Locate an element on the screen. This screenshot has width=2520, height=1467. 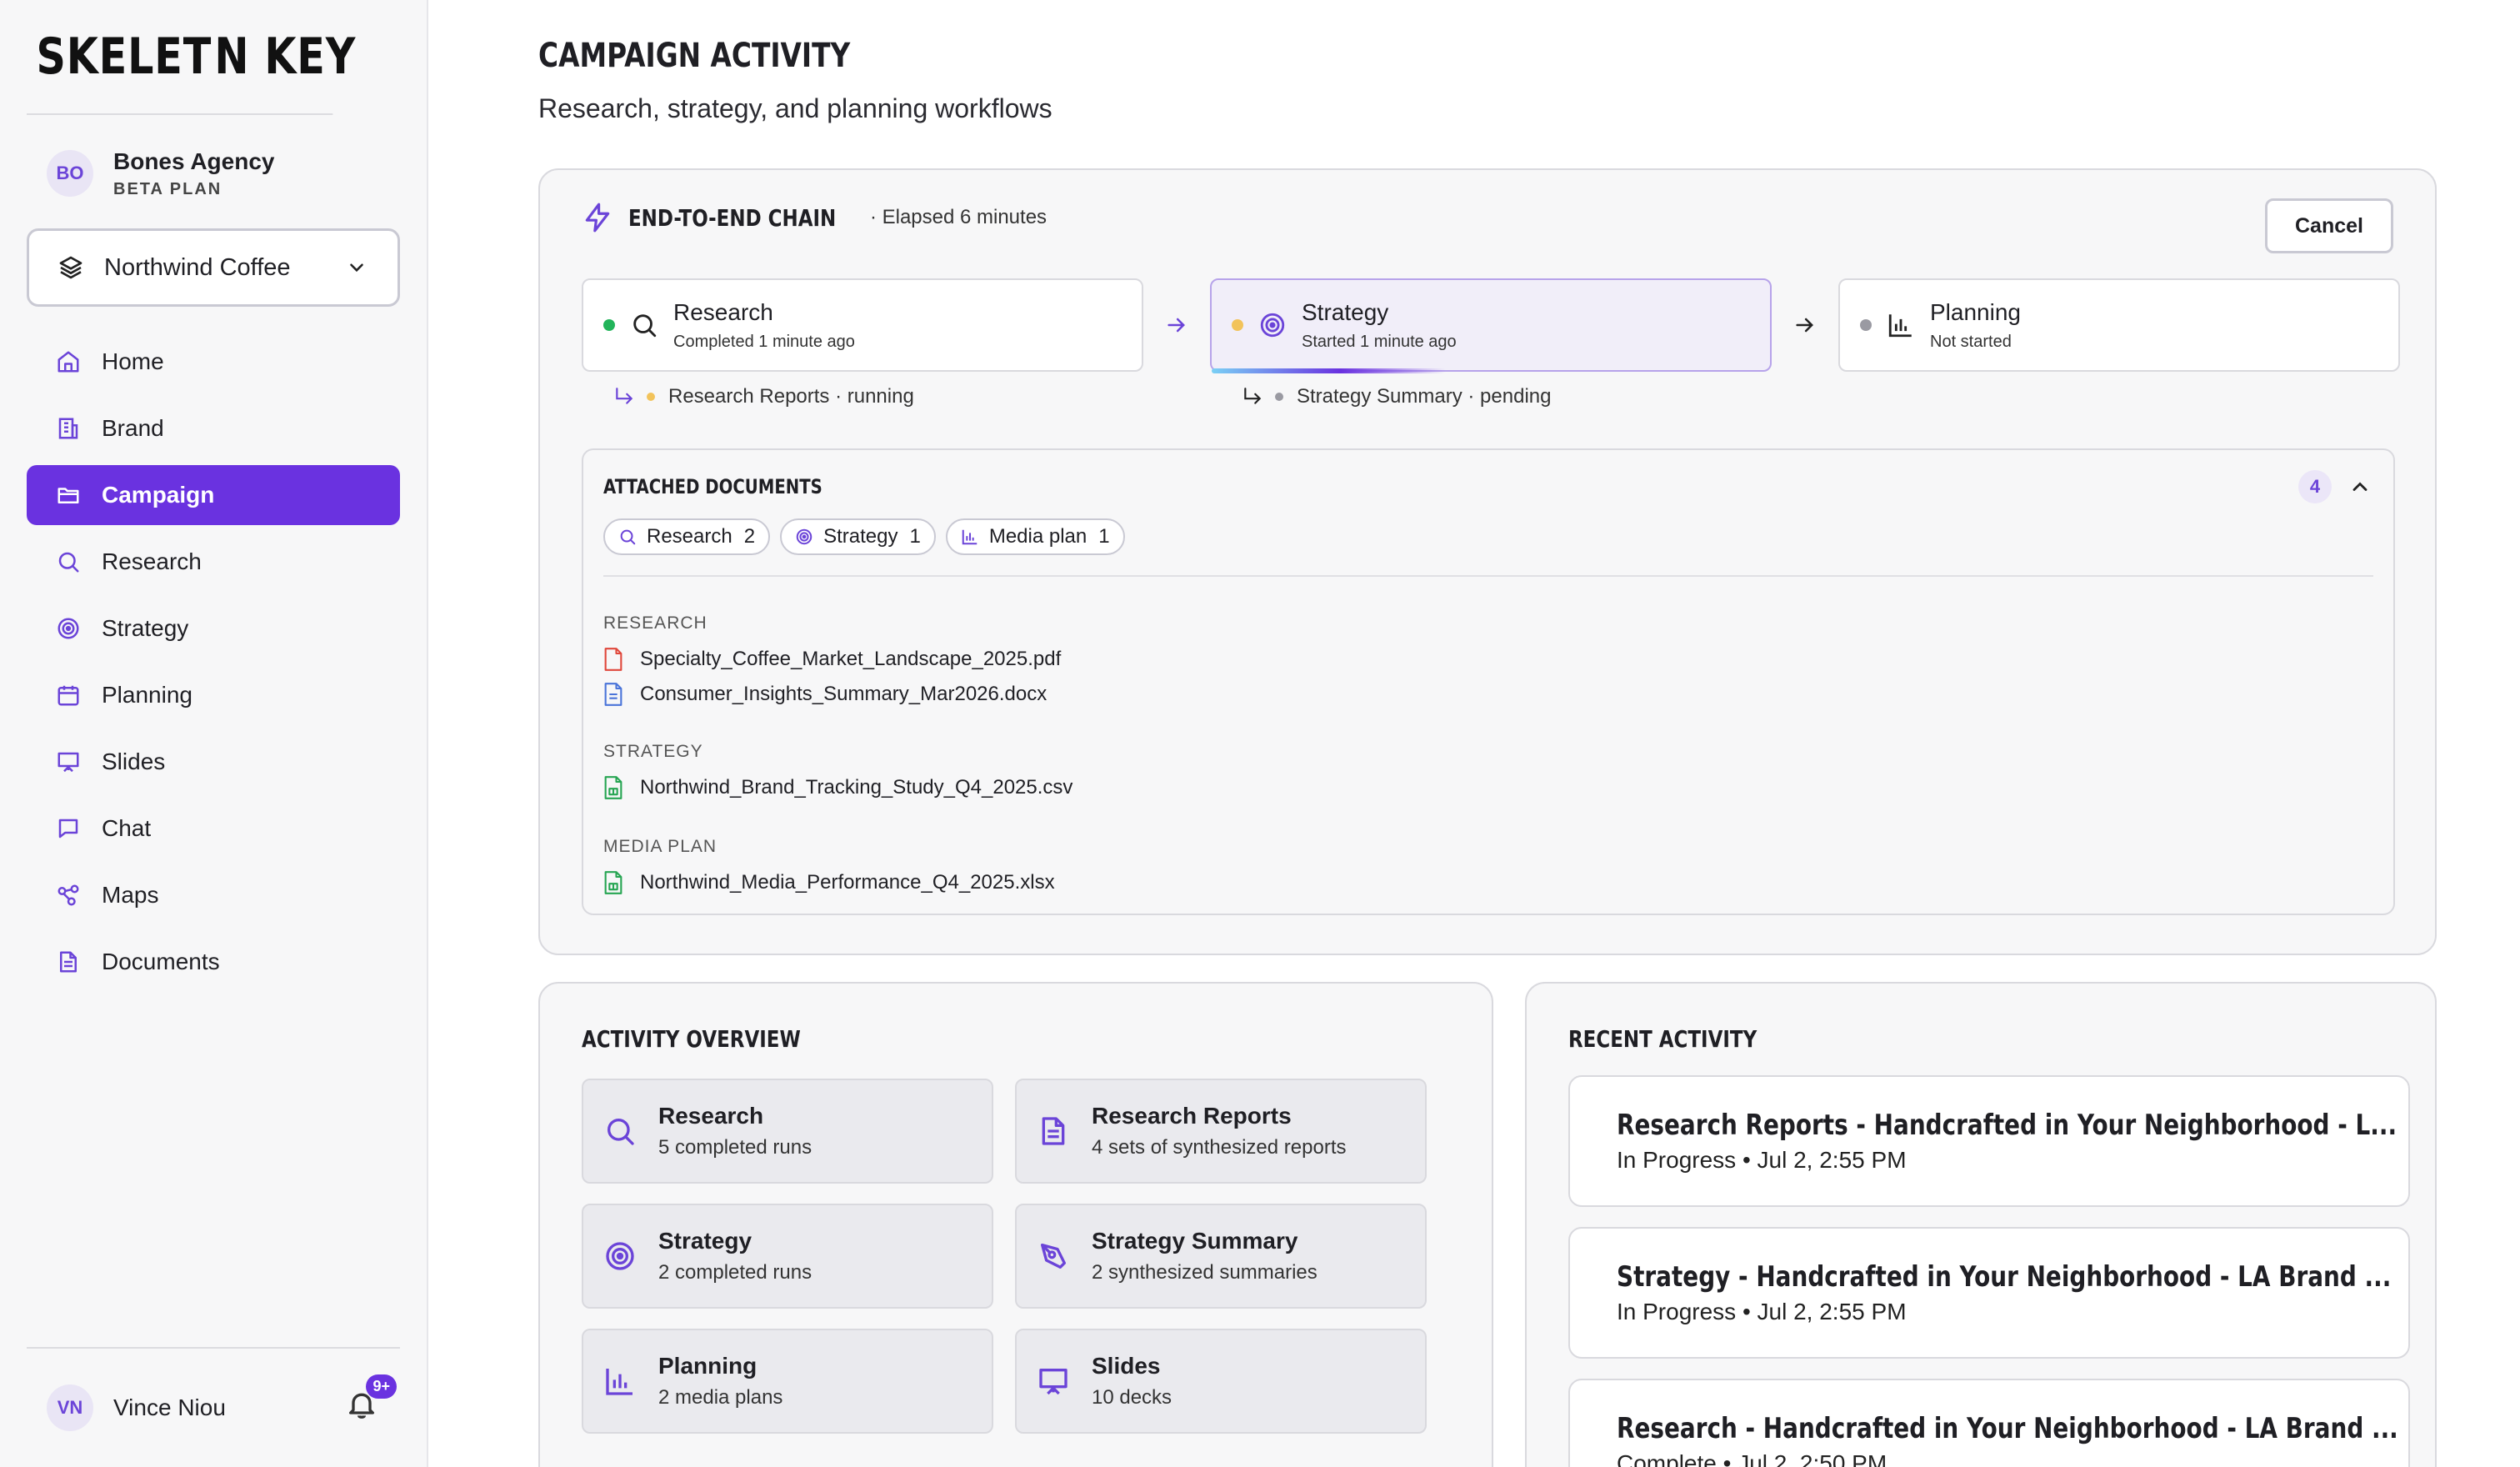
chip-strategy: Strategy 1 is located at coordinates (858, 537).